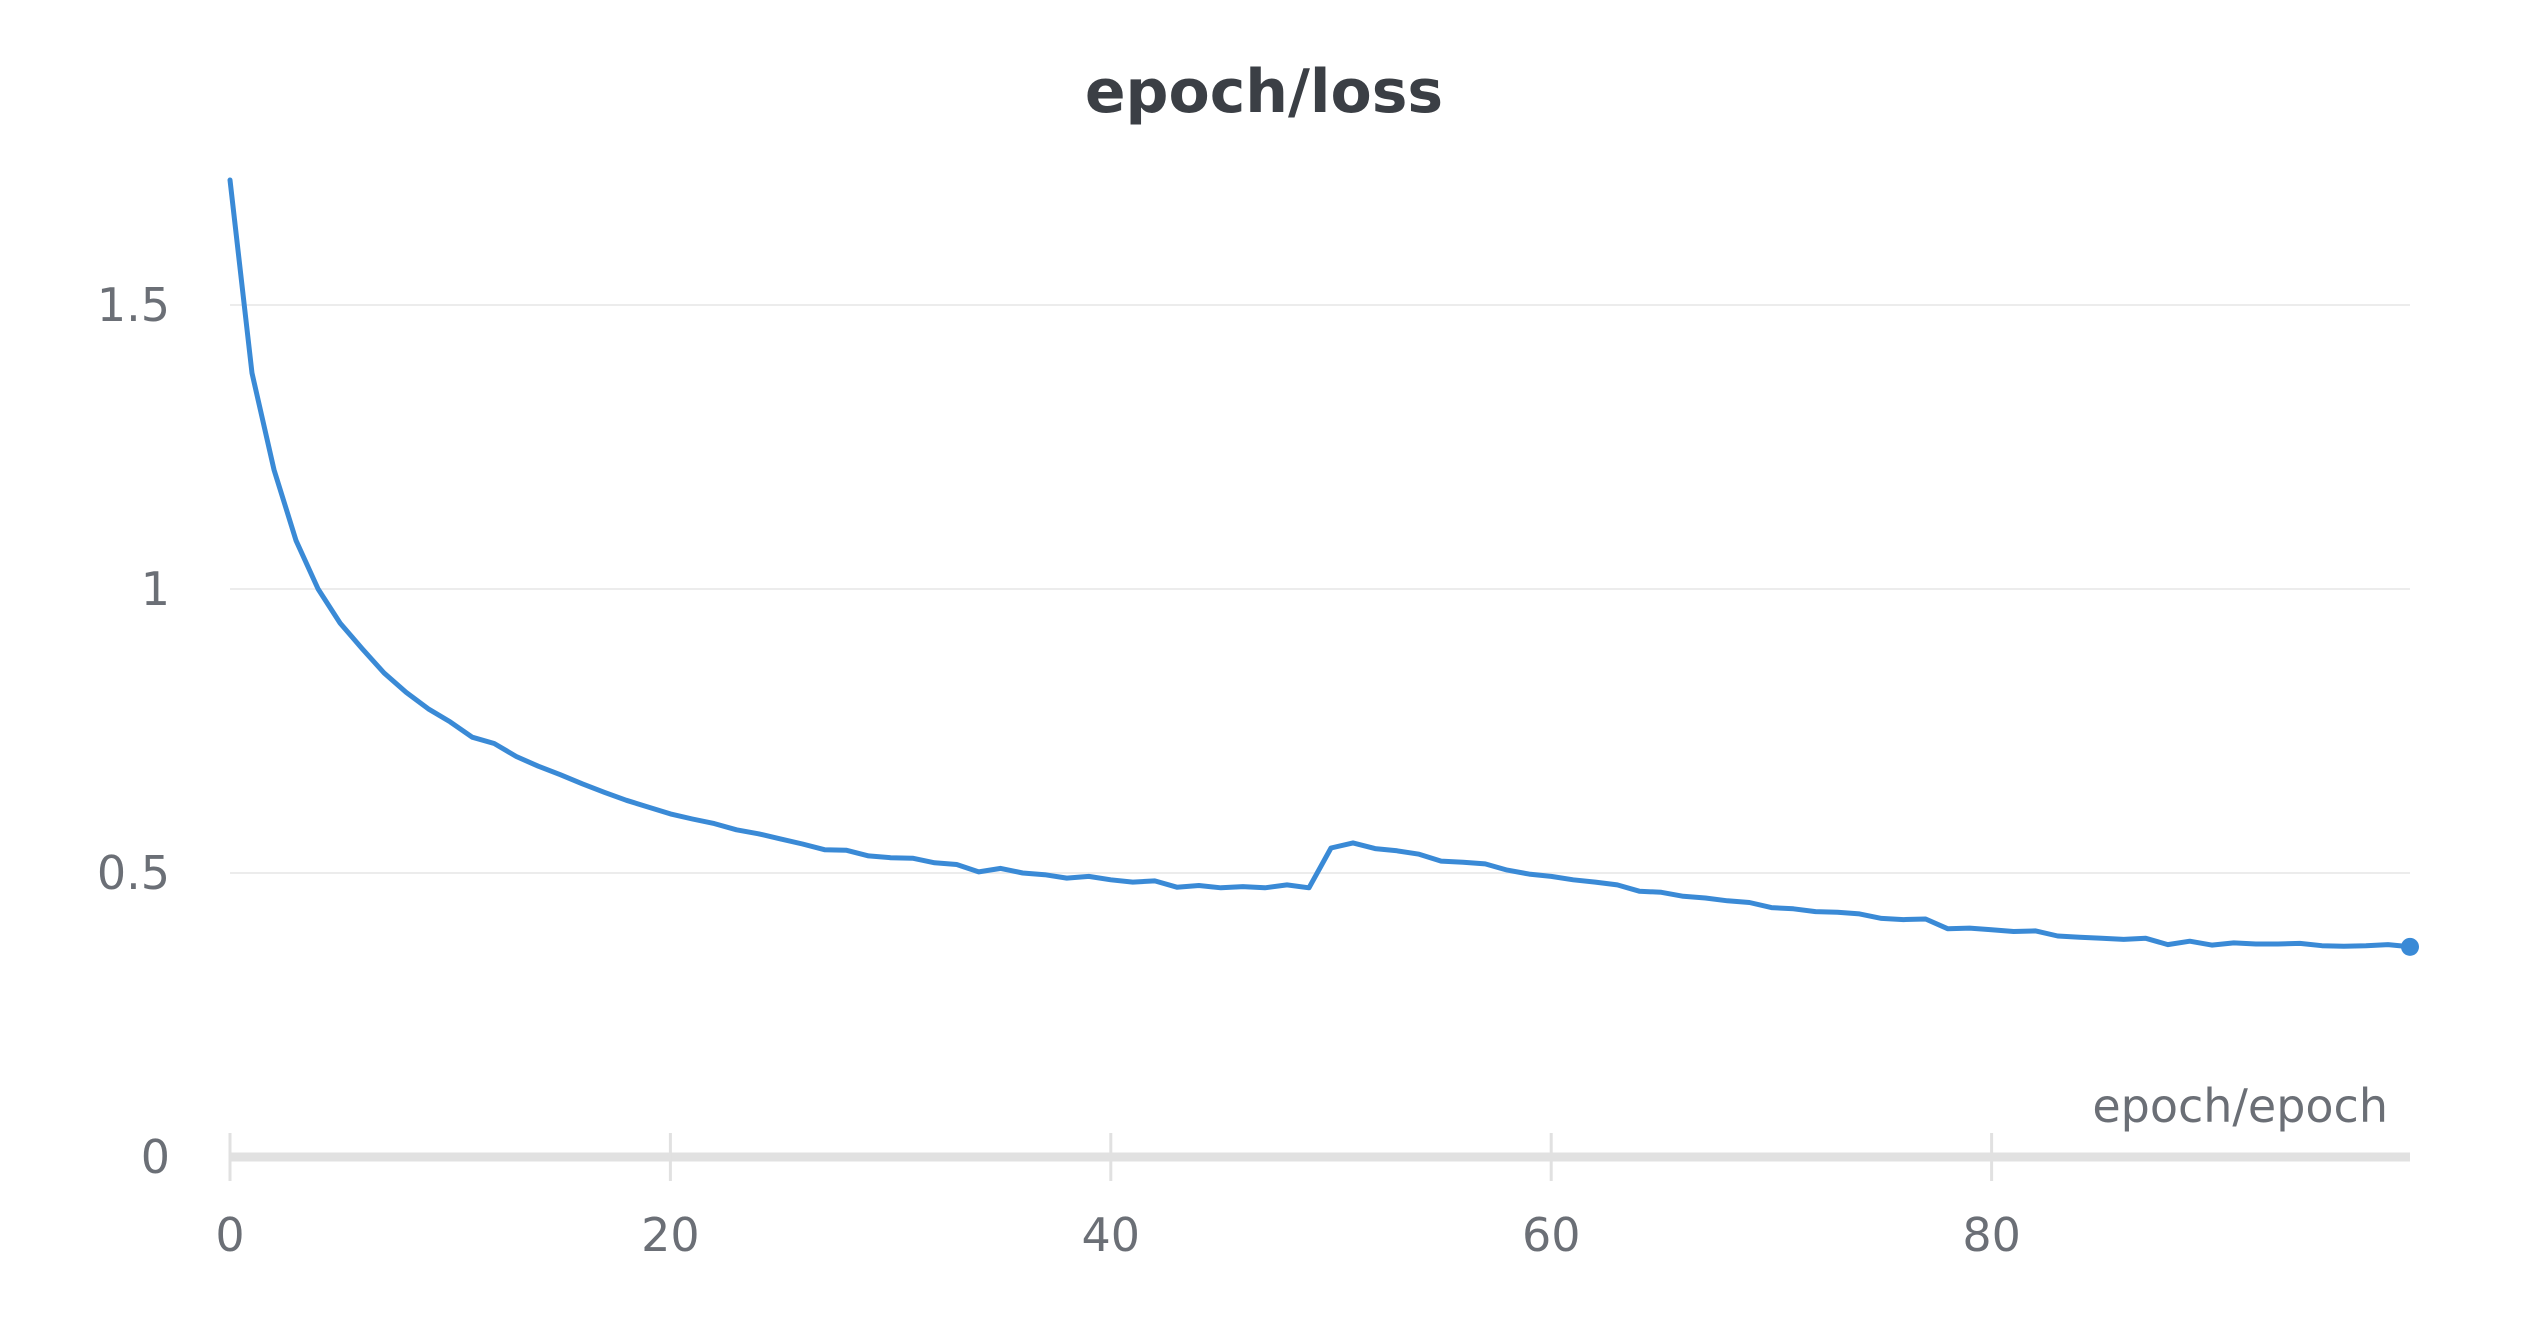 Image resolution: width=2528 pixels, height=1332 pixels. I want to click on x-tick-label: 40, so click(1111, 1235).